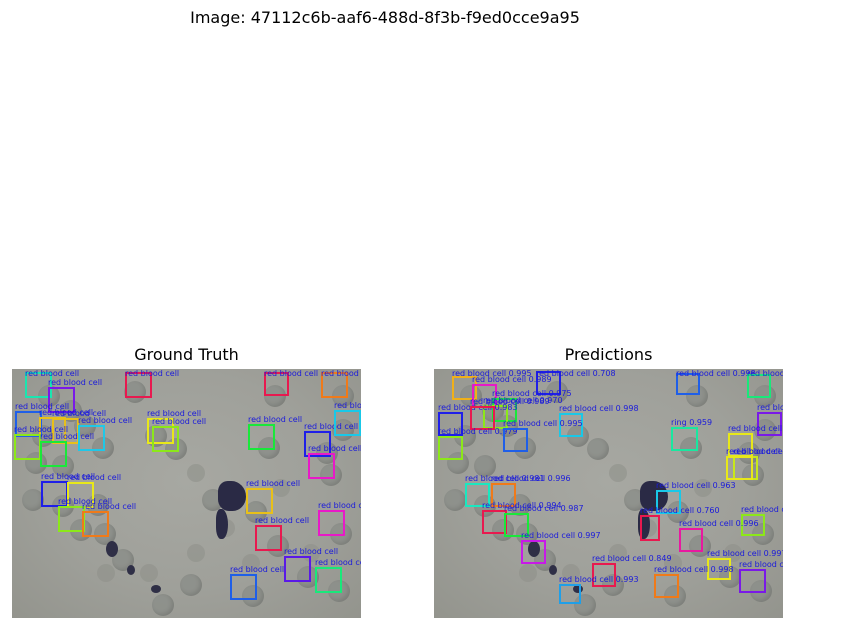  What do you see at coordinates (576, 373) in the screenshot?
I see `box-label: red blood cell 0.708` at bounding box center [576, 373].